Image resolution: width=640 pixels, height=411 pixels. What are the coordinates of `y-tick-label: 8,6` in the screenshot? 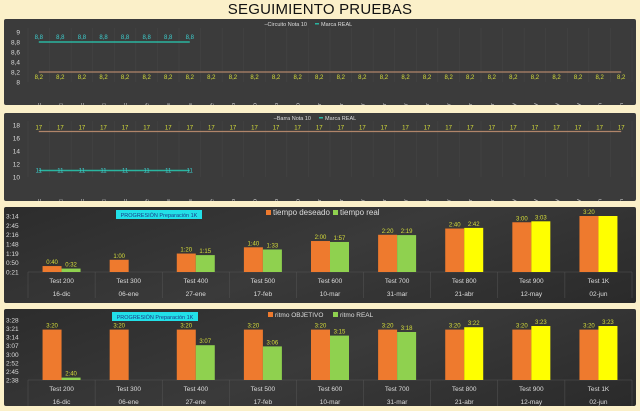 It's located at (15, 53).